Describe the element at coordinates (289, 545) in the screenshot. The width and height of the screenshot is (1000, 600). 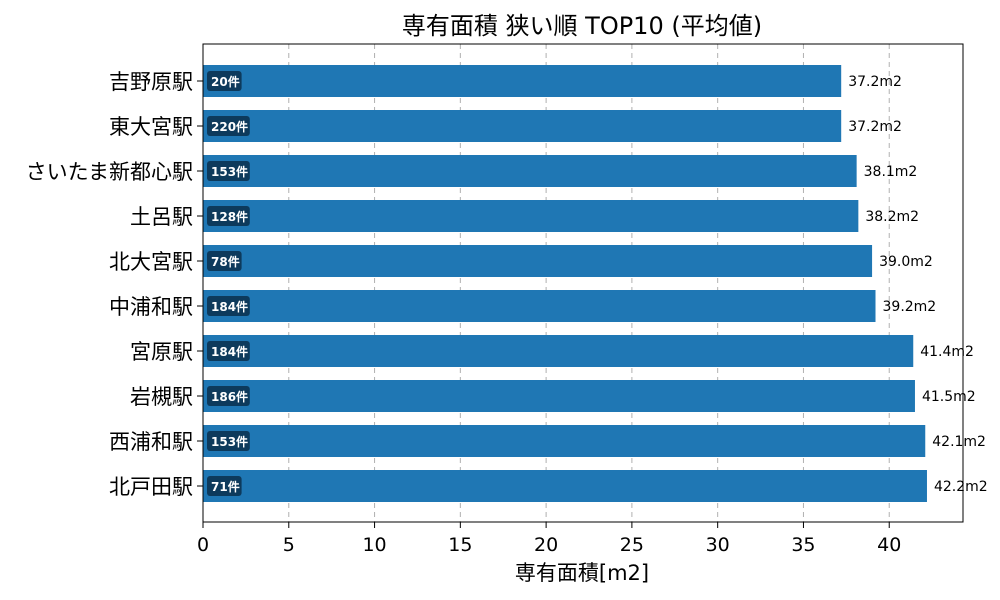
I see `x-tick-label: 5` at that location.